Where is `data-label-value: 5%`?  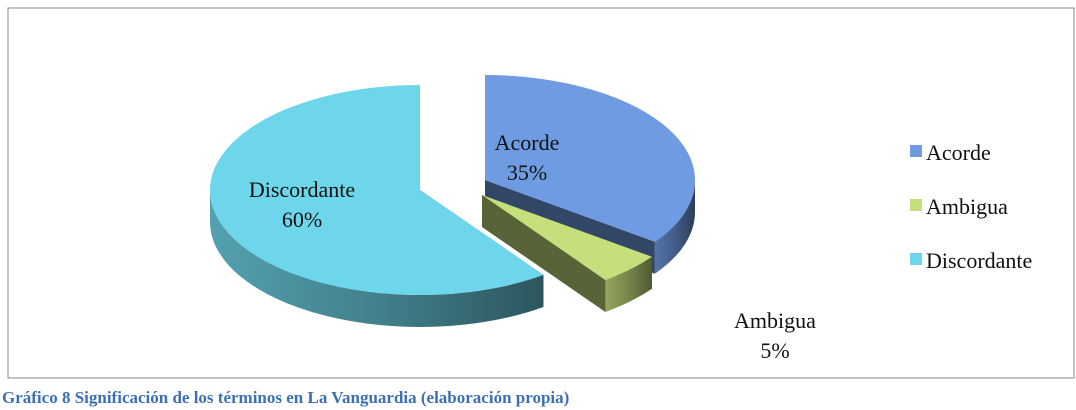 data-label-value: 5% is located at coordinates (774, 350).